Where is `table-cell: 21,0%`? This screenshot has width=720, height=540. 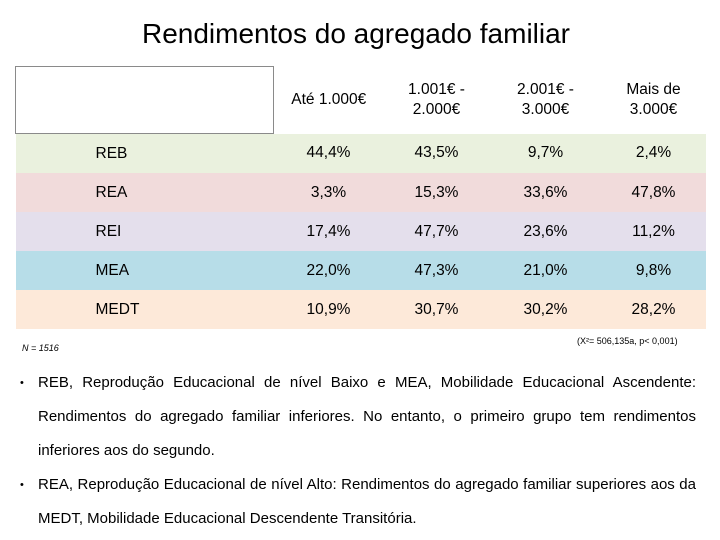 table-cell: 21,0% is located at coordinates (545, 270).